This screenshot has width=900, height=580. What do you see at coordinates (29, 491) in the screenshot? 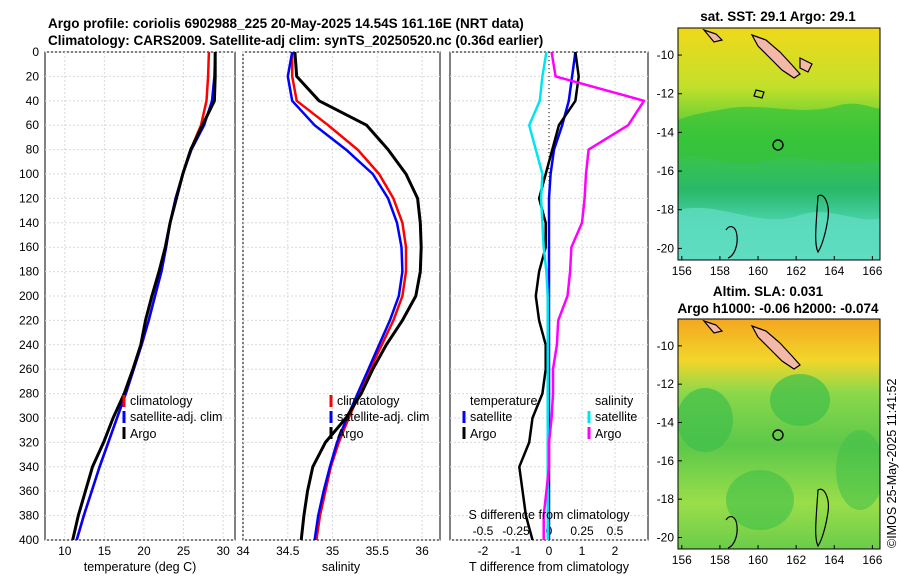
I see `depth-tick-label: 360` at bounding box center [29, 491].